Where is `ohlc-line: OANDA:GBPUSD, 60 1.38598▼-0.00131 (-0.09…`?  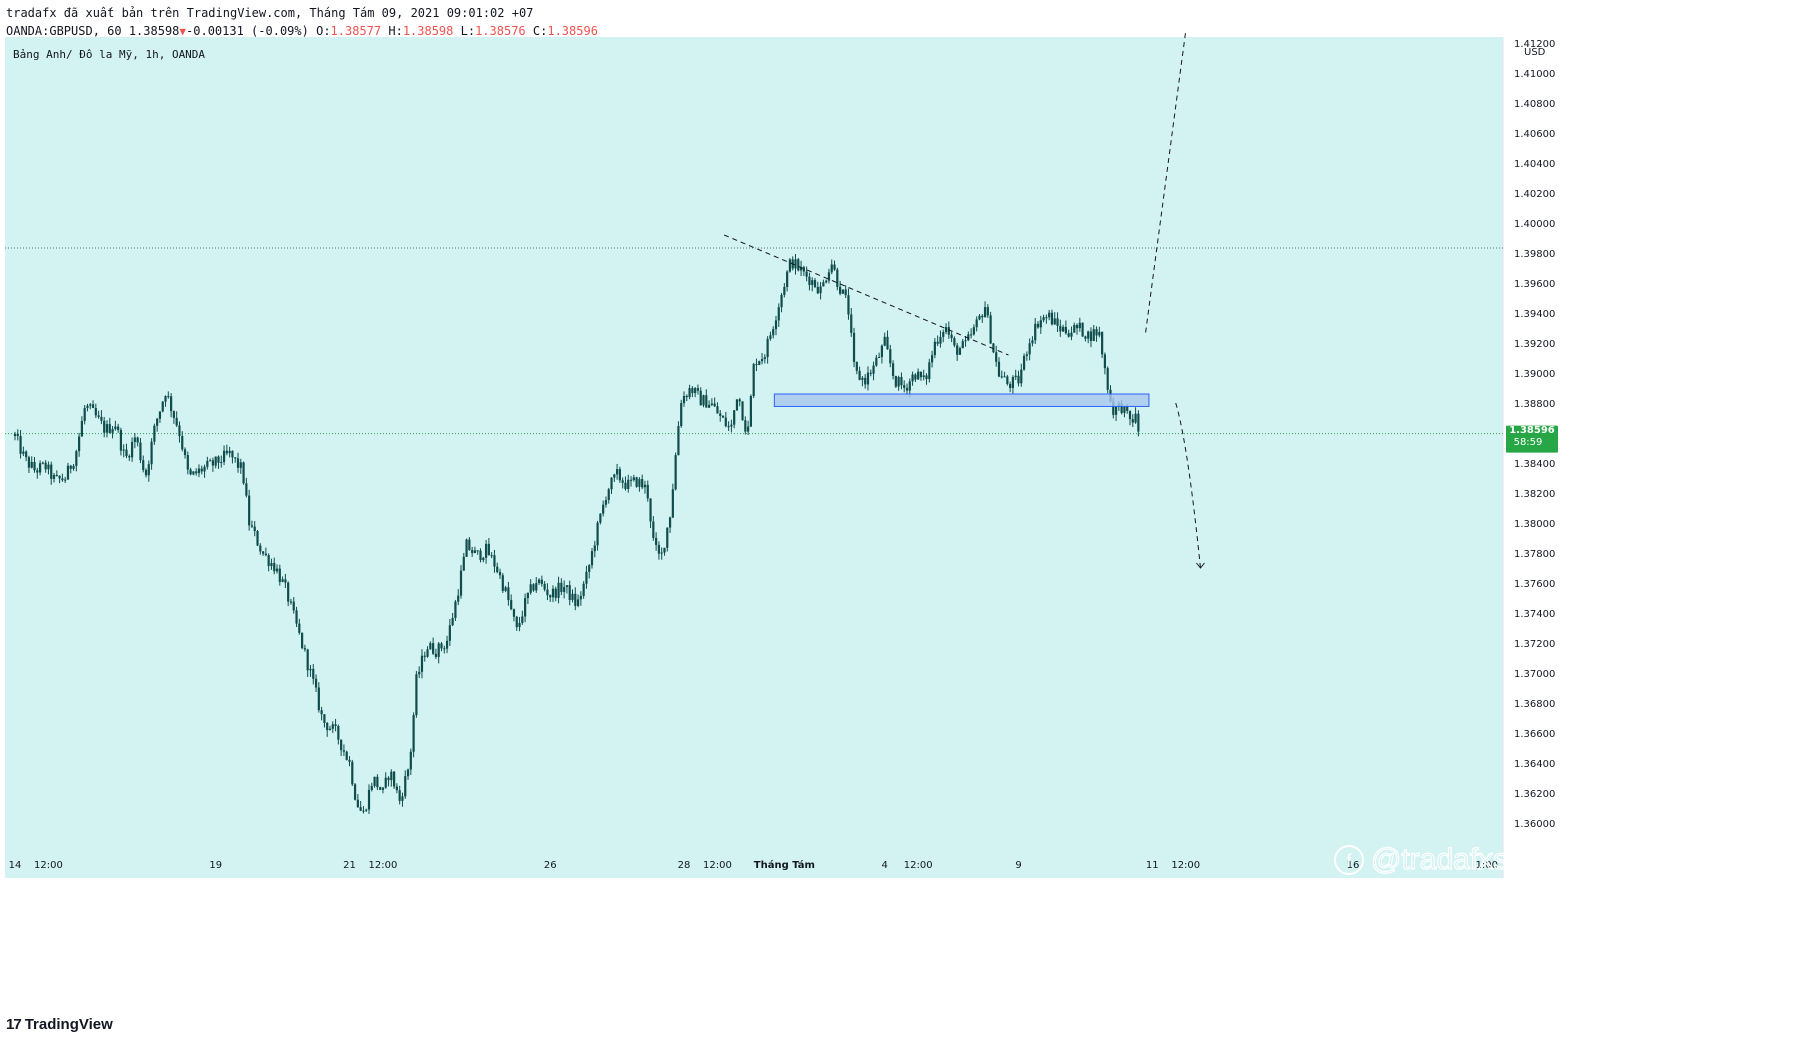 ohlc-line: OANDA:GBPUSD, 60 1.38598▼-0.00131 (-0.09… is located at coordinates (302, 31).